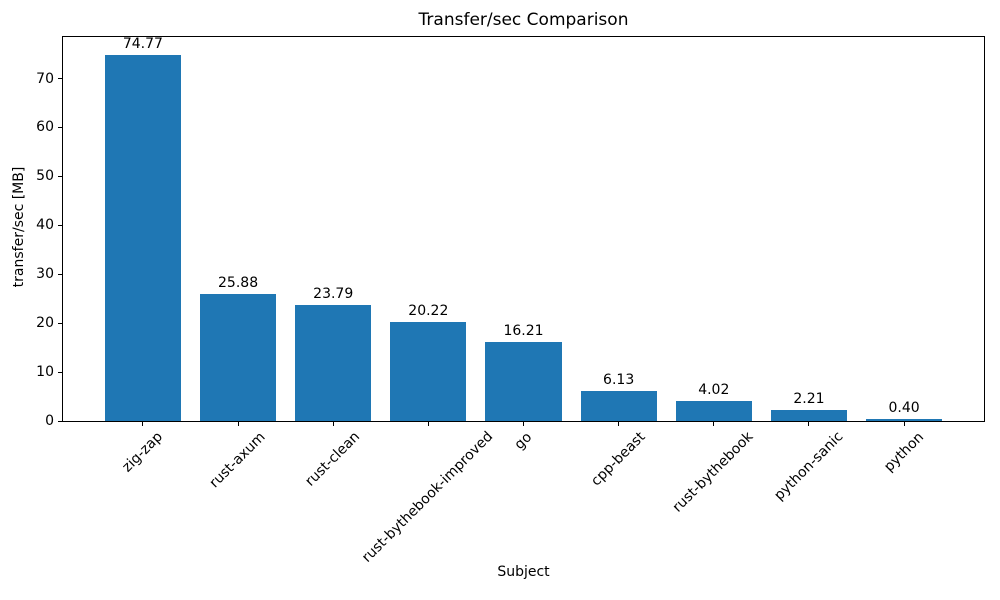 This screenshot has width=1000, height=600. What do you see at coordinates (713, 472) in the screenshot?
I see `x-tick-label: rust-bythebook` at bounding box center [713, 472].